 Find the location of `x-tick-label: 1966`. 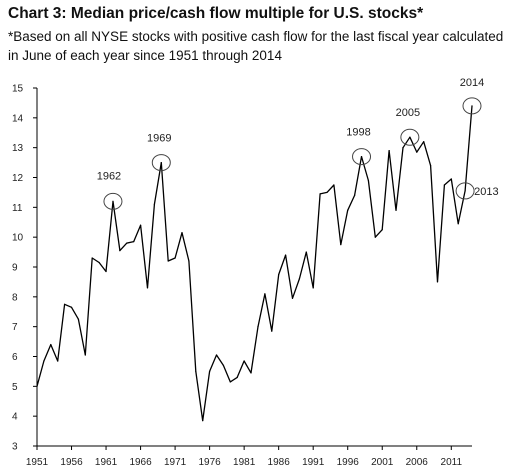

x-tick-label: 1966 is located at coordinates (140, 462).